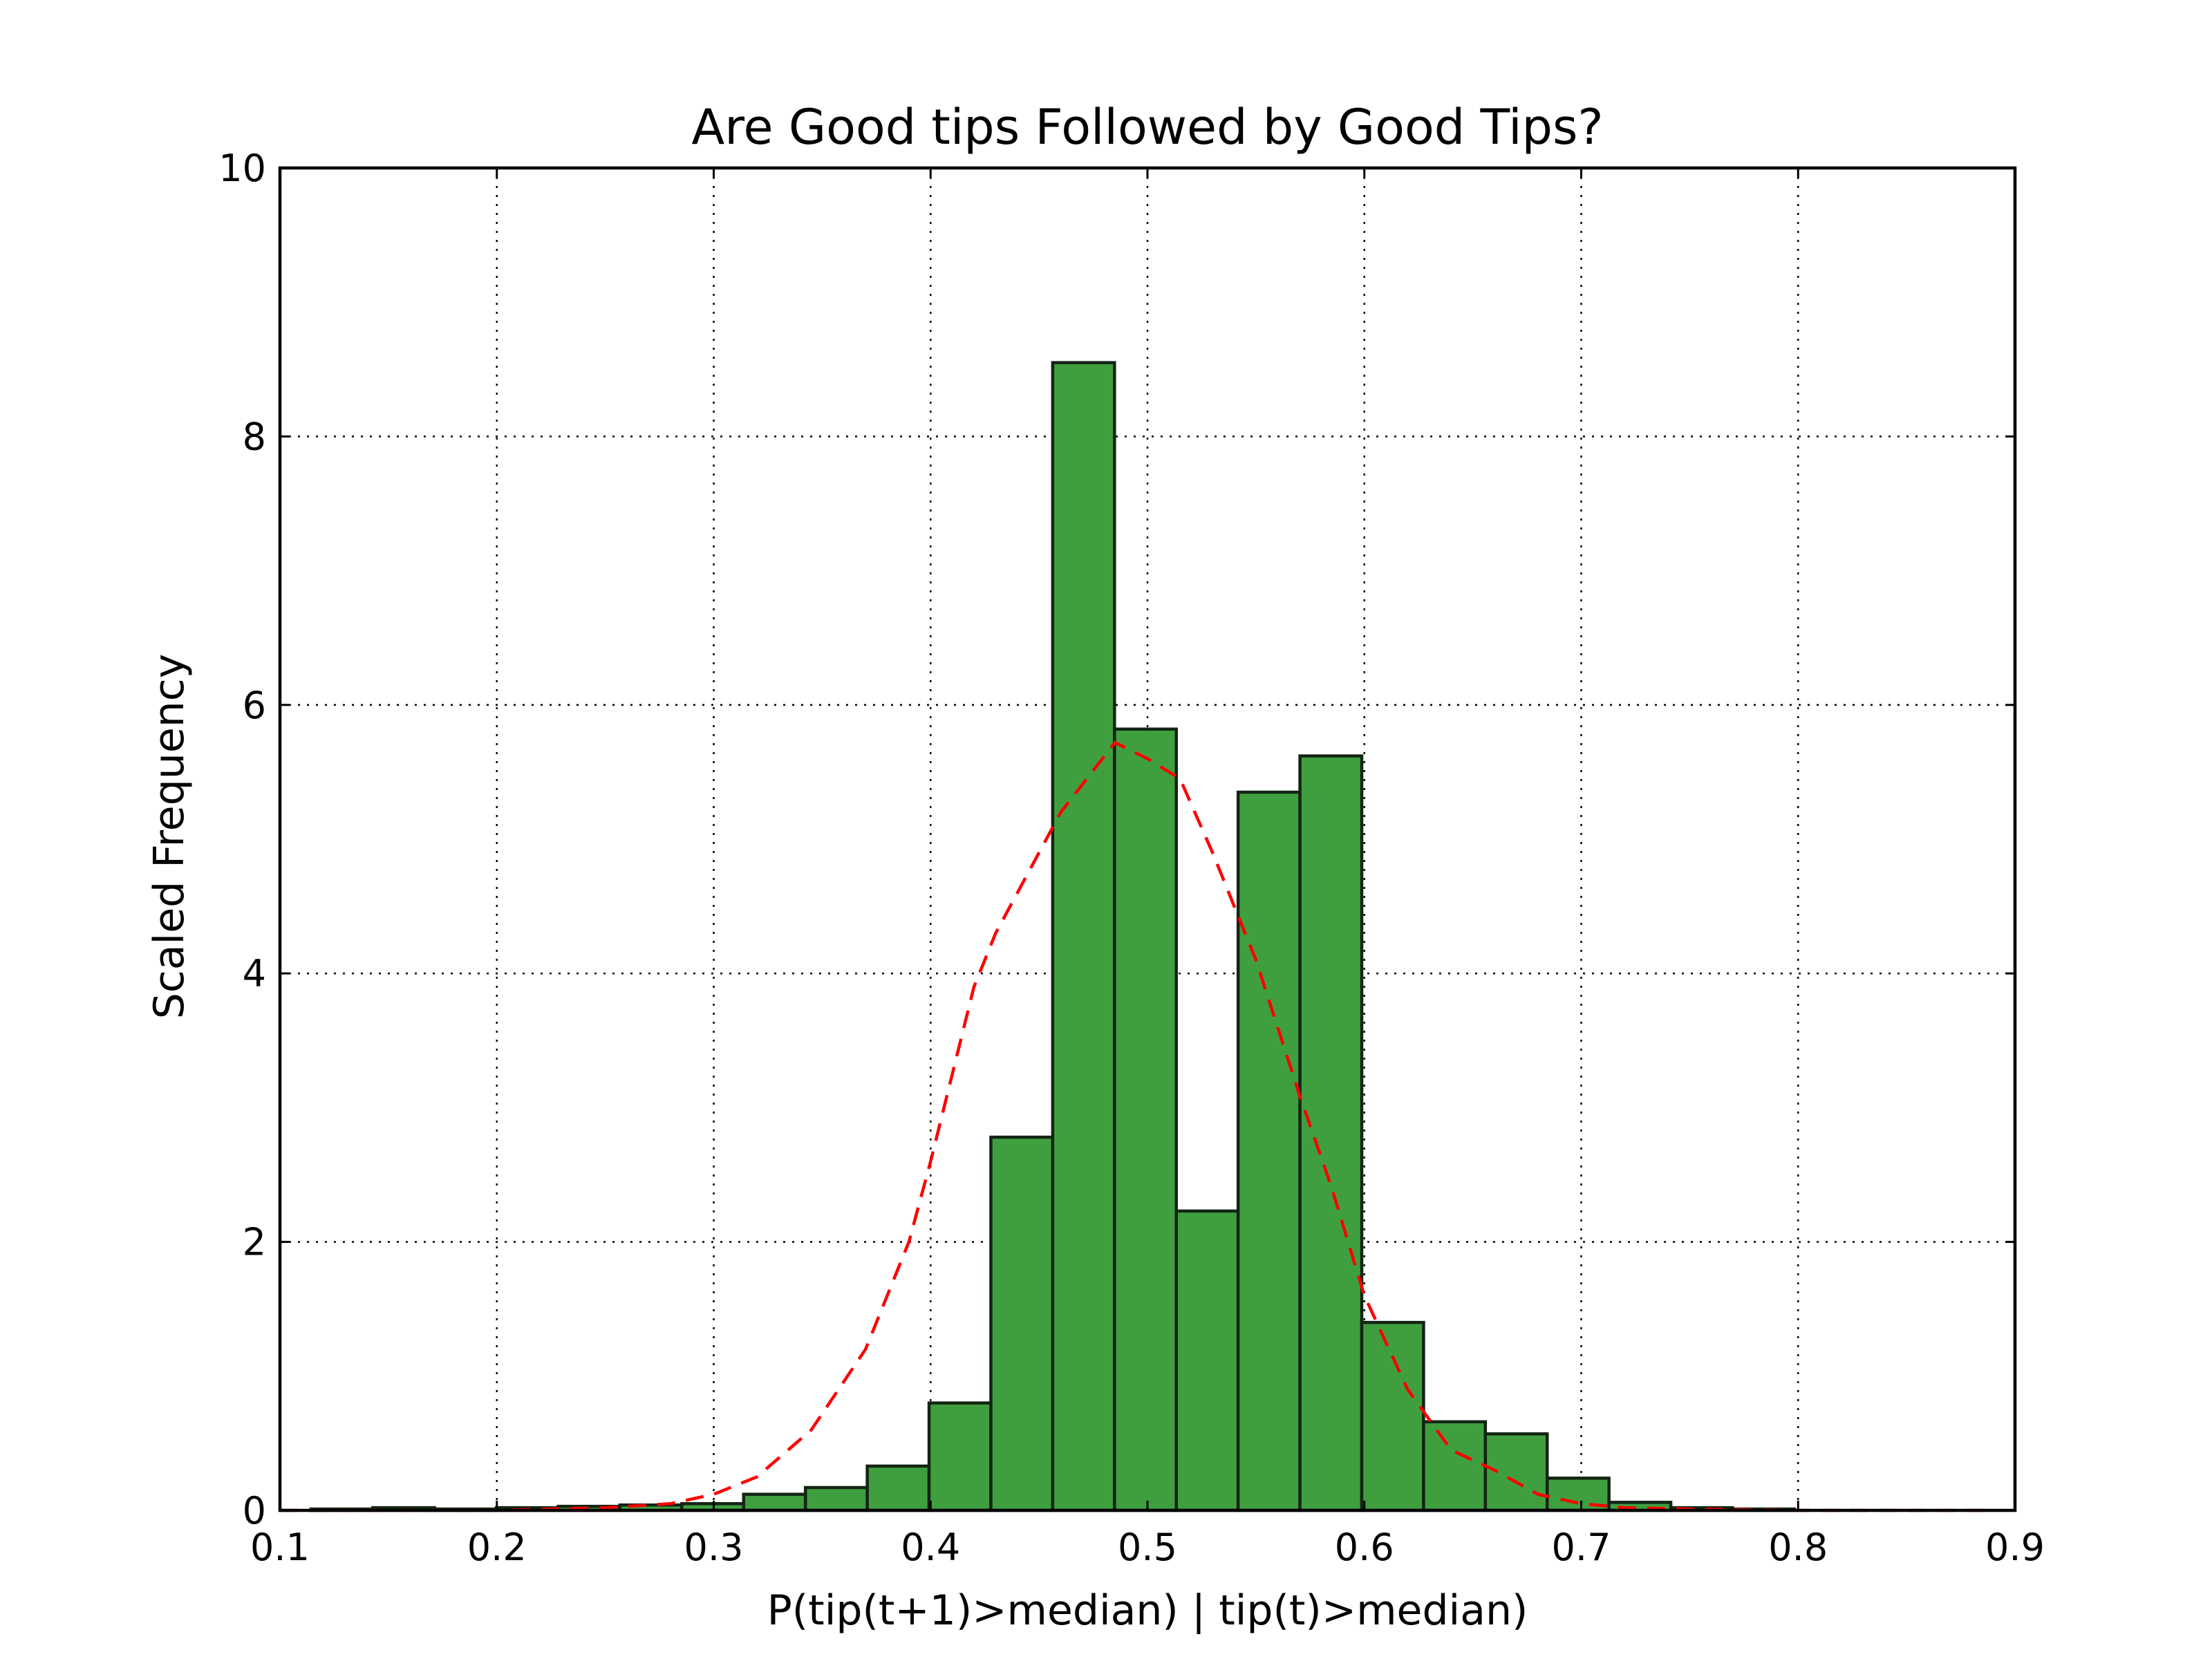 The image size is (2212, 1659). What do you see at coordinates (255, 1511) in the screenshot?
I see `y-tick-label: 0` at bounding box center [255, 1511].